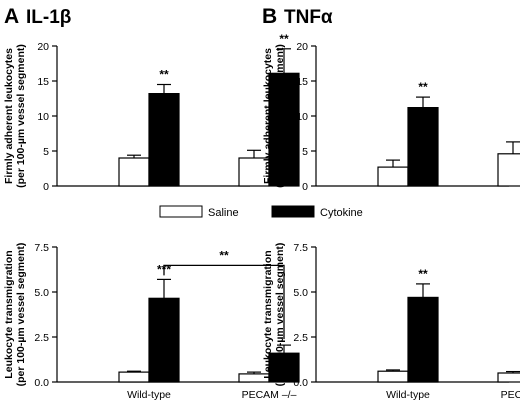  What do you see at coordinates (181, 211) in the screenshot?
I see `legend-swatch-saline` at bounding box center [181, 211].